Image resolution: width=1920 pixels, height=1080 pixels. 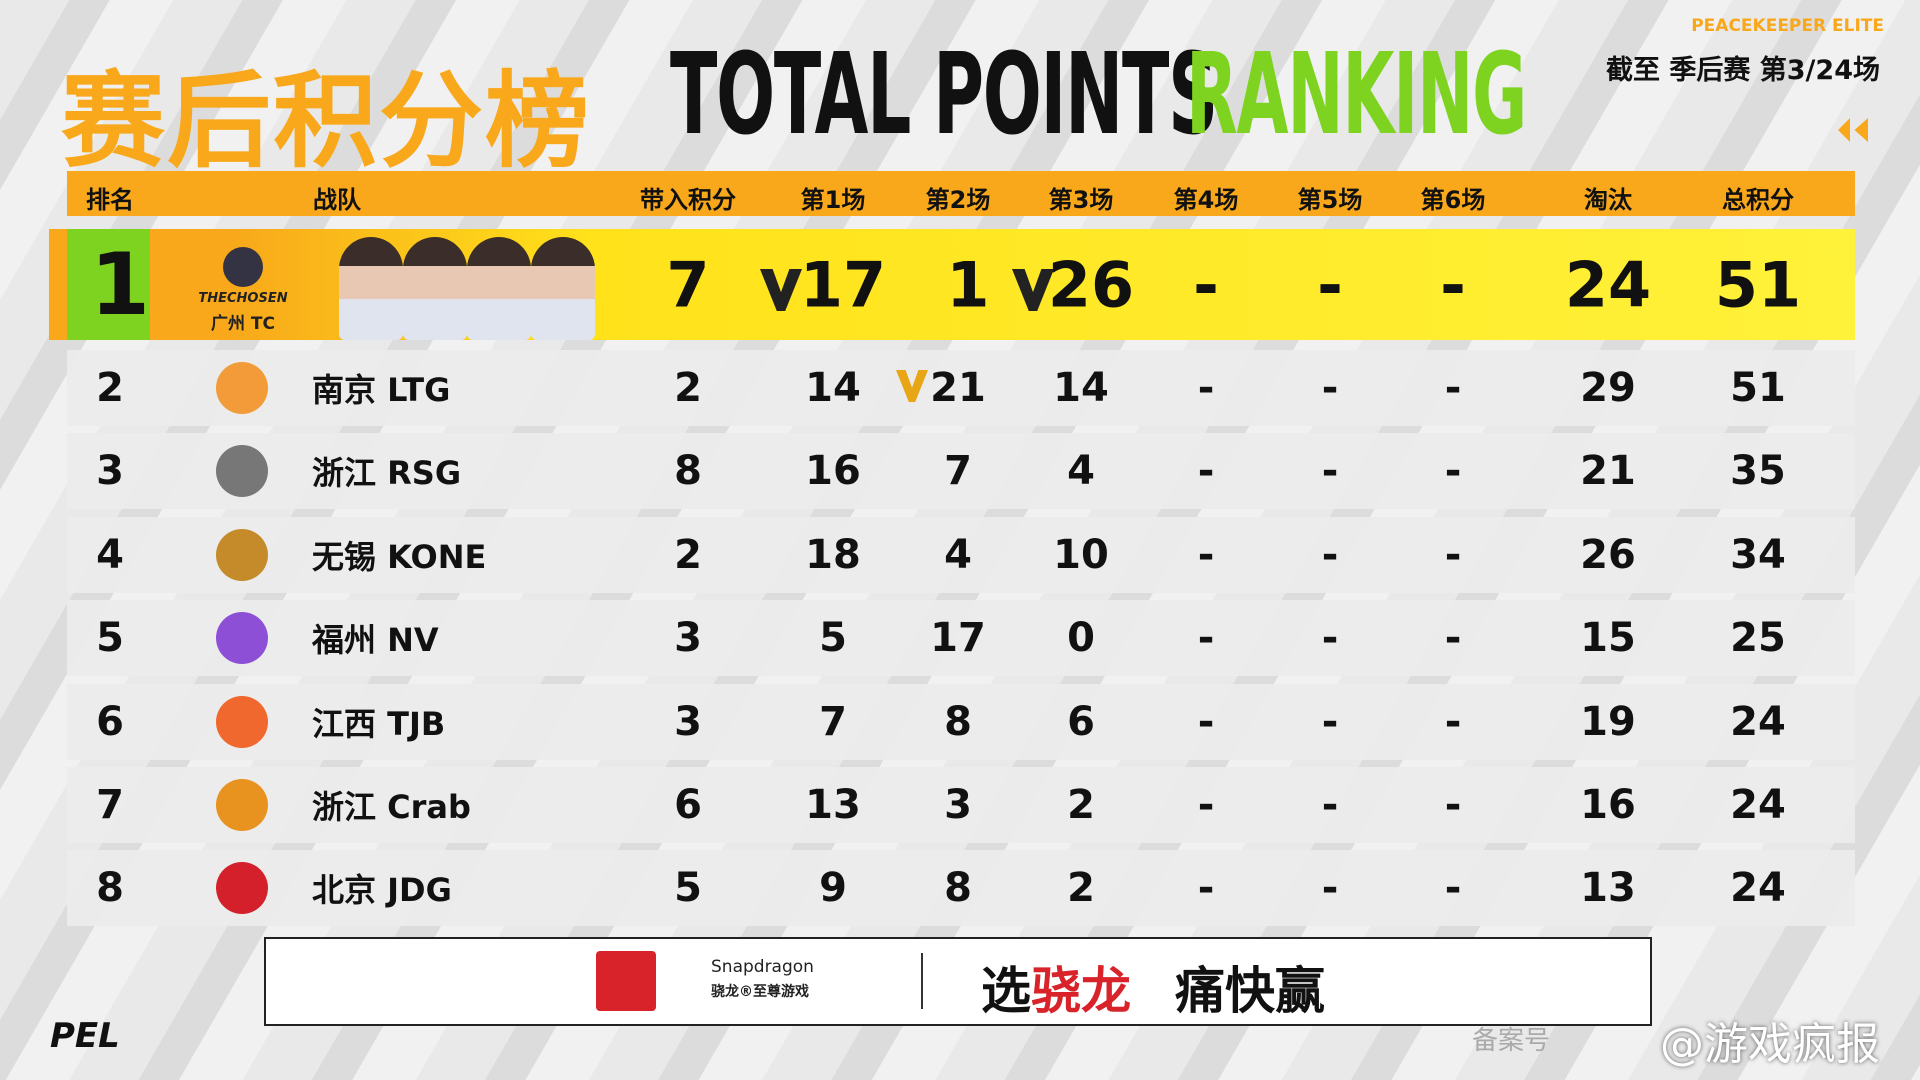 What do you see at coordinates (1206, 200) in the screenshot?
I see `column-header: 第4场` at bounding box center [1206, 200].